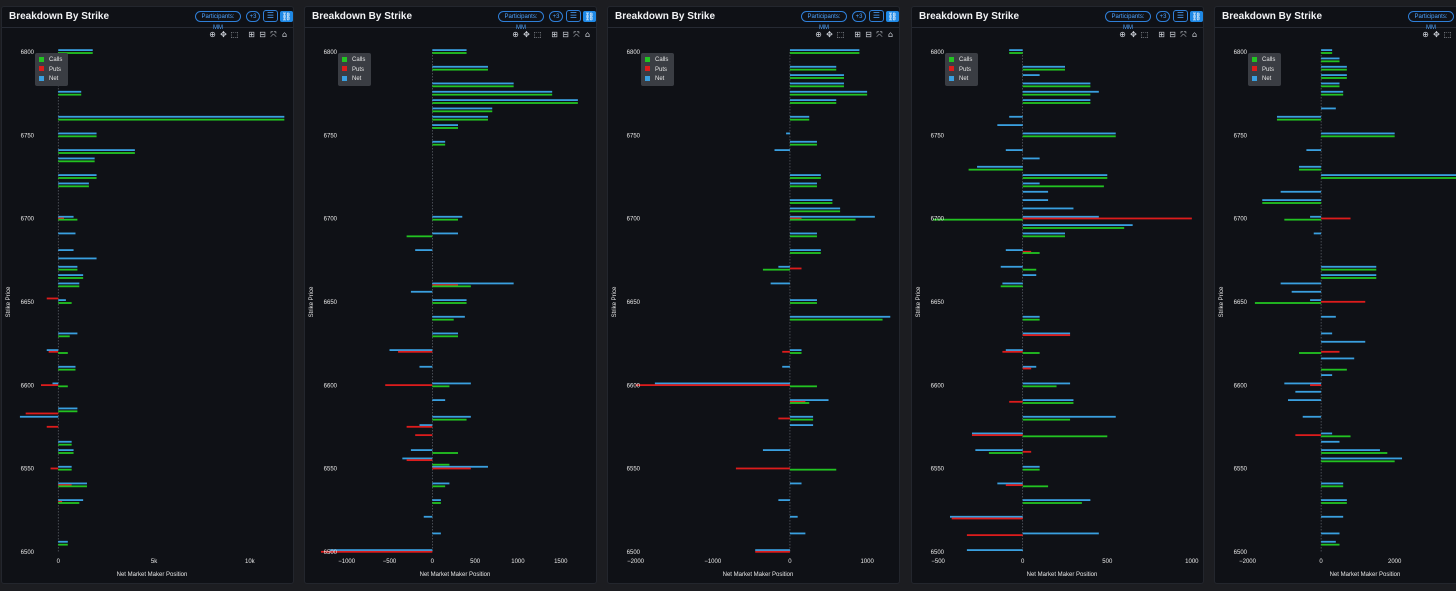 This screenshot has height=591, width=1456. What do you see at coordinates (212, 34) in the screenshot?
I see `zoom-in-icon: ⊕` at bounding box center [212, 34].